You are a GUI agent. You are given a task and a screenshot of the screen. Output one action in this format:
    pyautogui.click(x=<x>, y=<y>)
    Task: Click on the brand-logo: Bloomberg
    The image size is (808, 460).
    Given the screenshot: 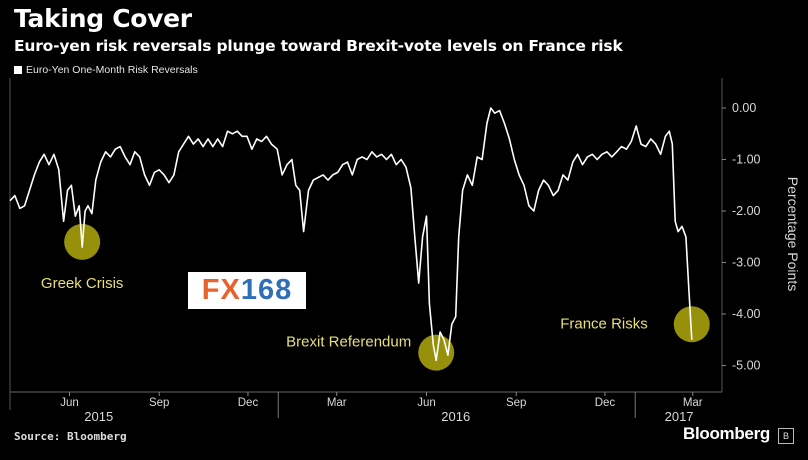 What is the action you would take?
    pyautogui.click(x=726, y=433)
    